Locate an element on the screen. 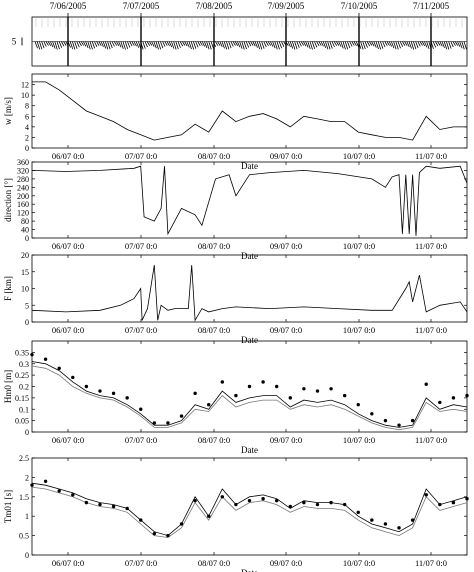 The height and width of the screenshot is (572, 474). y-tick-label: 10 is located at coordinates (25, 289).